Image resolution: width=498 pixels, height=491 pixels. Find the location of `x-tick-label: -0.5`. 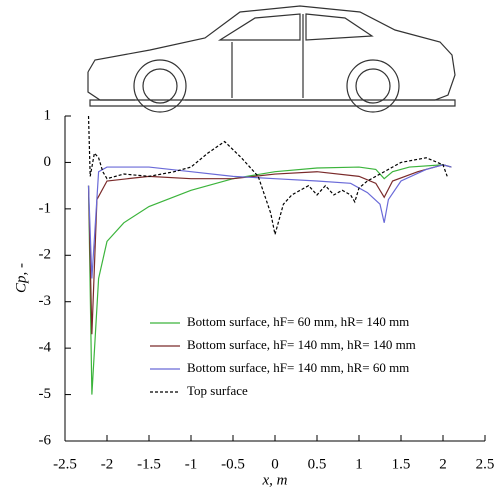

x-tick-label: -0.5 is located at coordinates (233, 464).